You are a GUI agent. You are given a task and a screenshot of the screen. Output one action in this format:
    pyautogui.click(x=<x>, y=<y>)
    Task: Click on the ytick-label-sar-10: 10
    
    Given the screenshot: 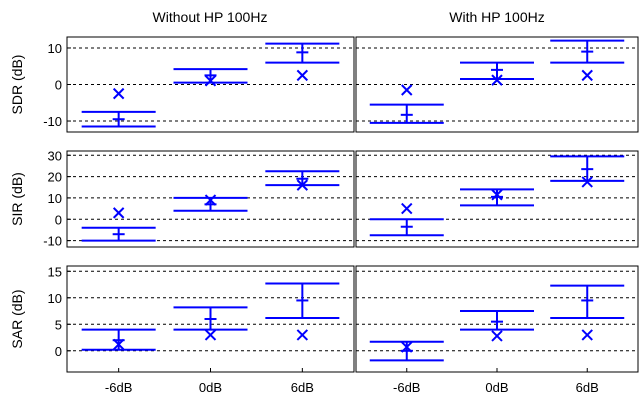 What is the action you would take?
    pyautogui.click(x=55, y=298)
    